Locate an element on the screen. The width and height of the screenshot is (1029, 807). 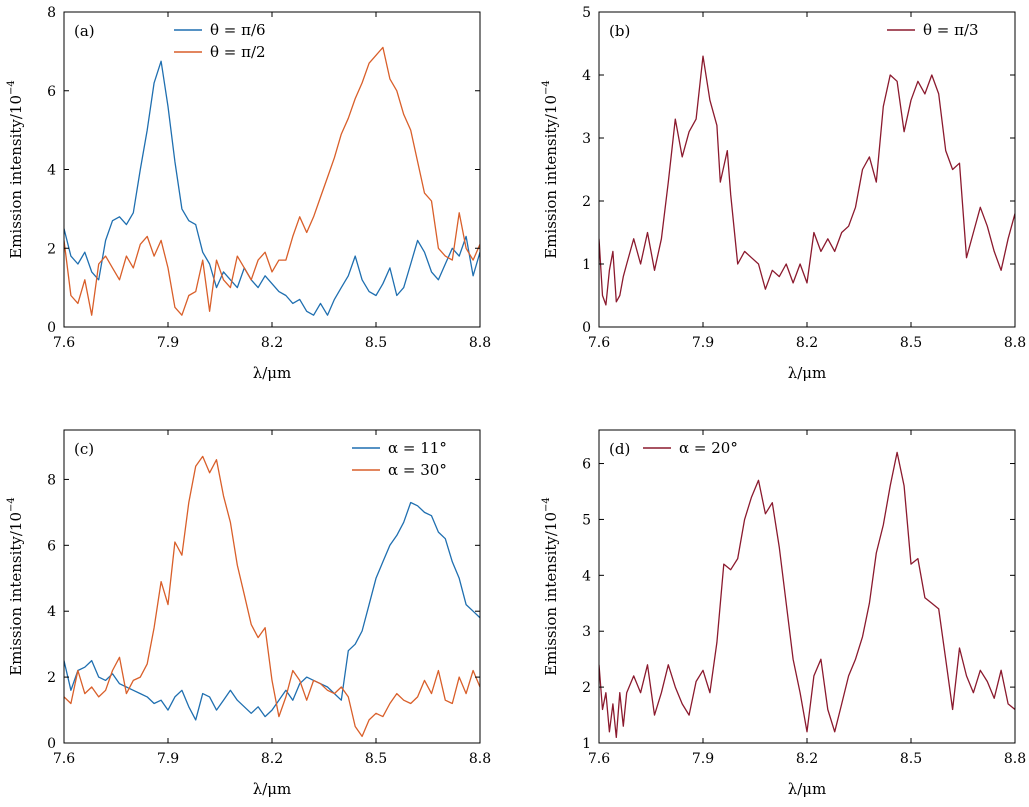
legend: α = 20° is located at coordinates (690, 448).